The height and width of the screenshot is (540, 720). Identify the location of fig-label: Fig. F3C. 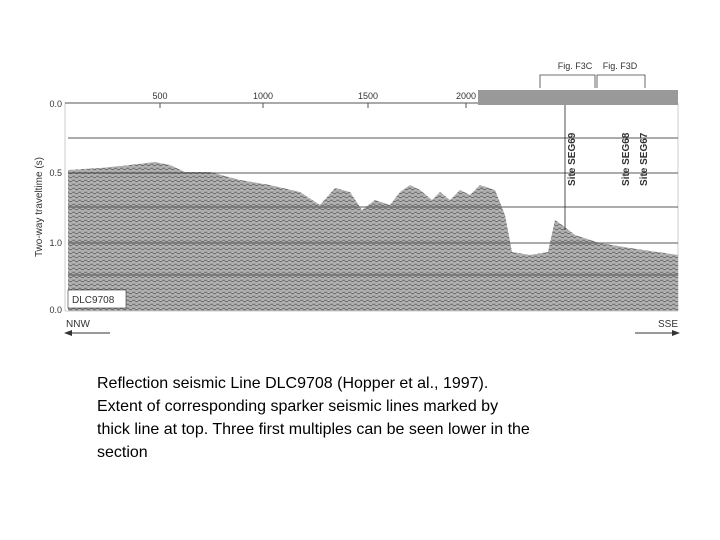
(575, 66).